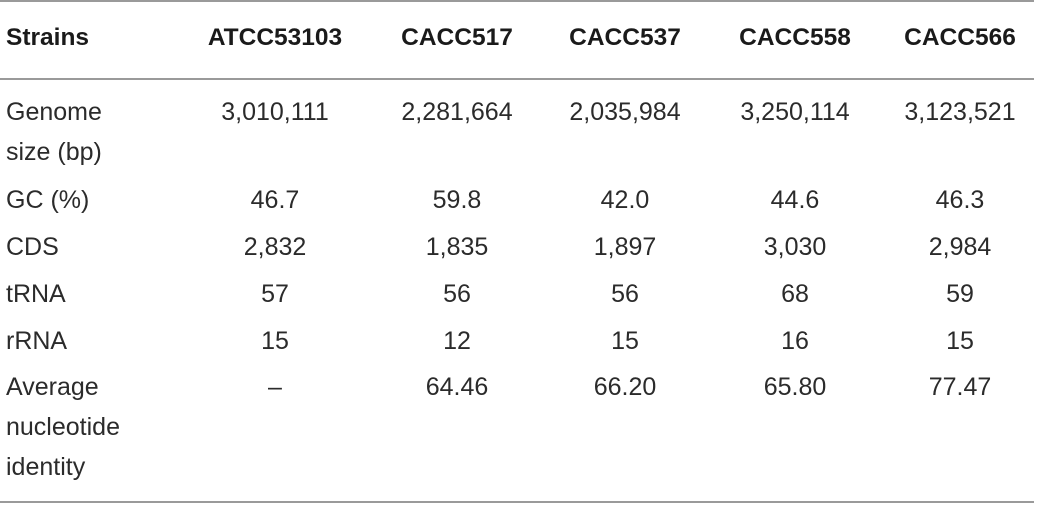 This screenshot has height=509, width=1040. Describe the element at coordinates (795, 294) in the screenshot. I see `table-cell: 68` at that location.